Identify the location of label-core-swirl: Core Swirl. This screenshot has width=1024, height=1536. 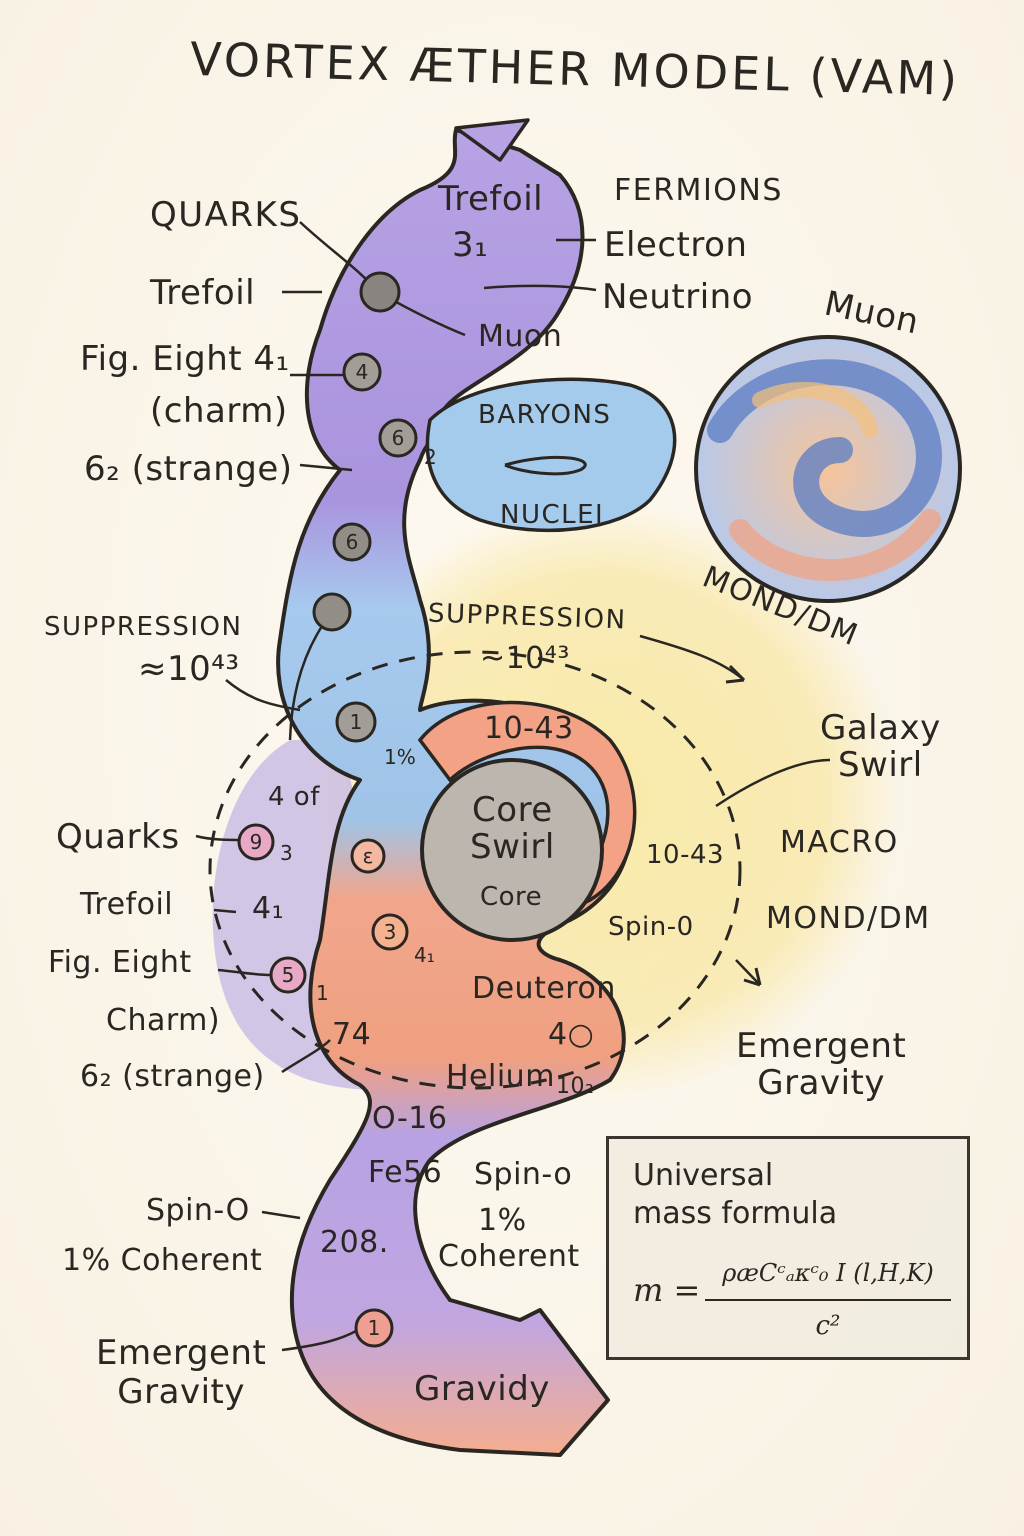
(512, 829).